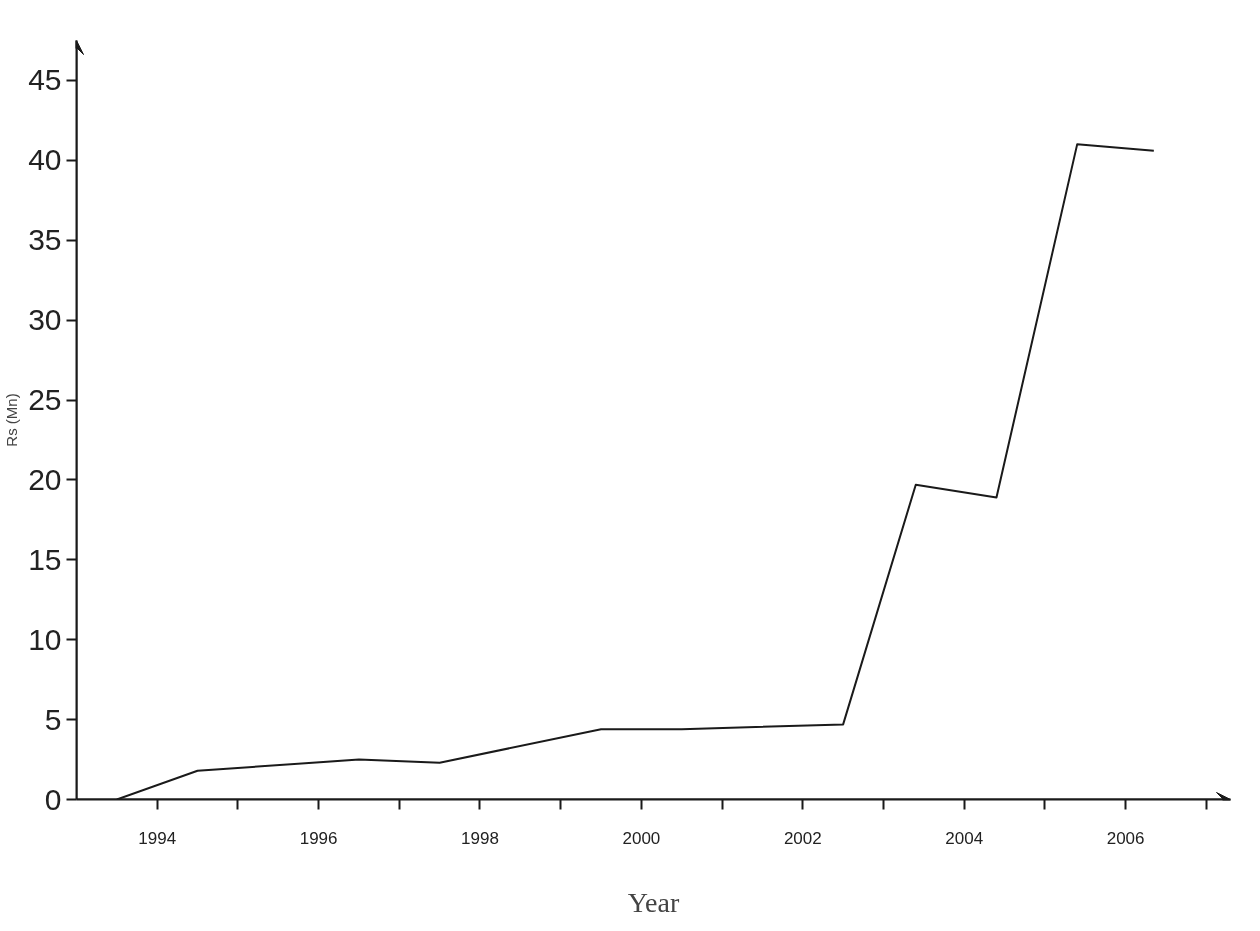 This screenshot has width=1260, height=931. Describe the element at coordinates (45, 639) in the screenshot. I see `y-tick-label: 10` at that location.